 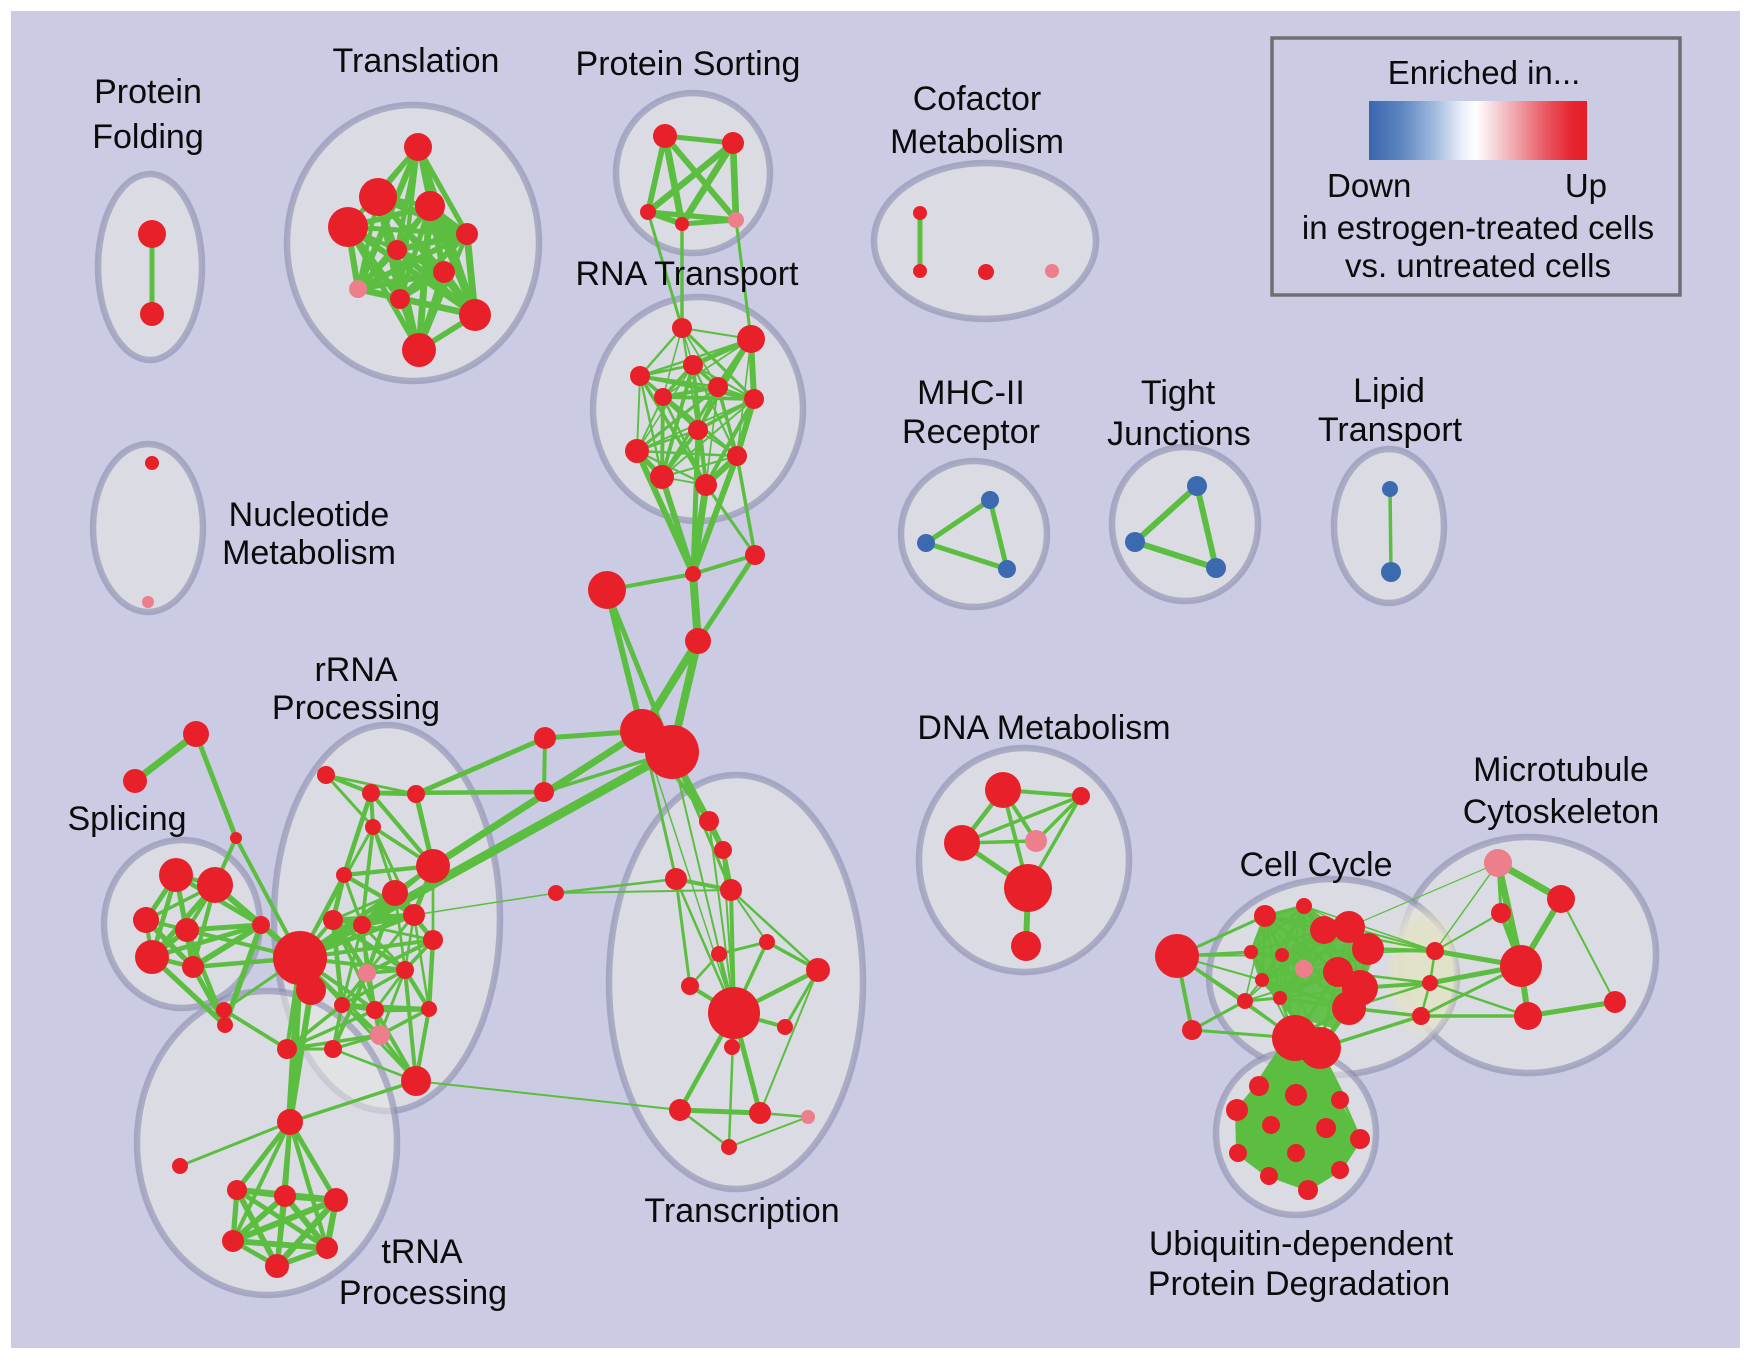 I want to click on svg-text: Transcription, so click(x=741, y=1211).